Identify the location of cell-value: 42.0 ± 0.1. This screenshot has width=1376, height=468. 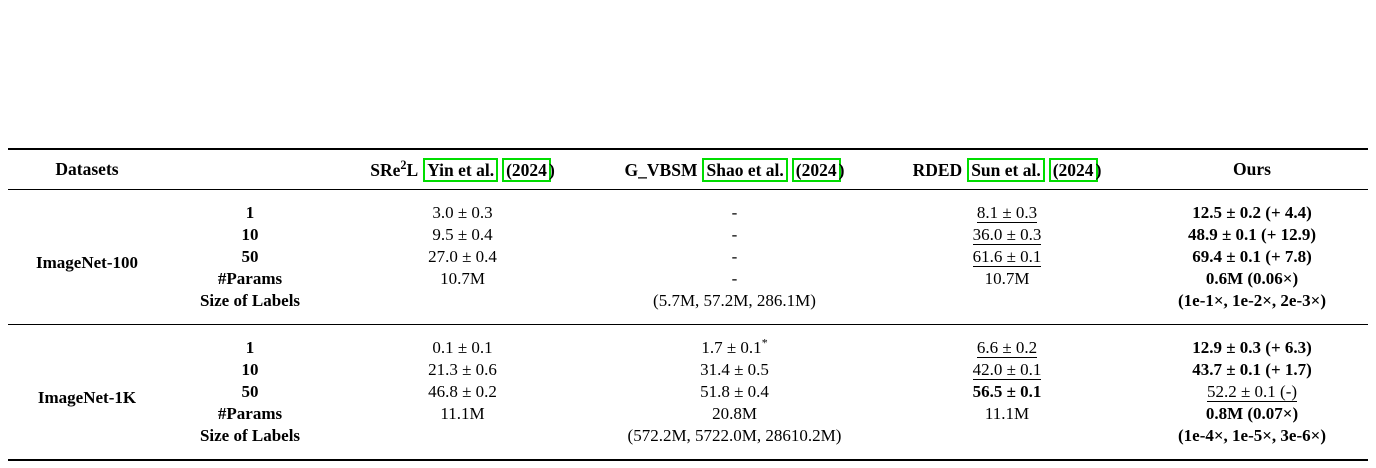
(1007, 370).